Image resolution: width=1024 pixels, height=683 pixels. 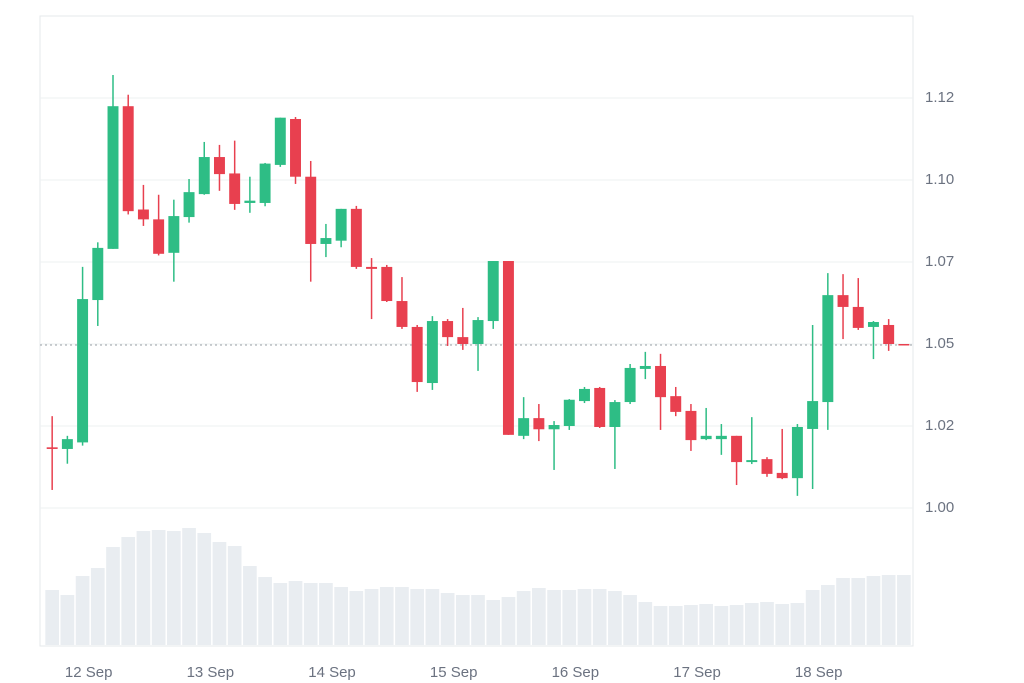 I want to click on x-tick-label: 16 Sep, so click(x=576, y=672).